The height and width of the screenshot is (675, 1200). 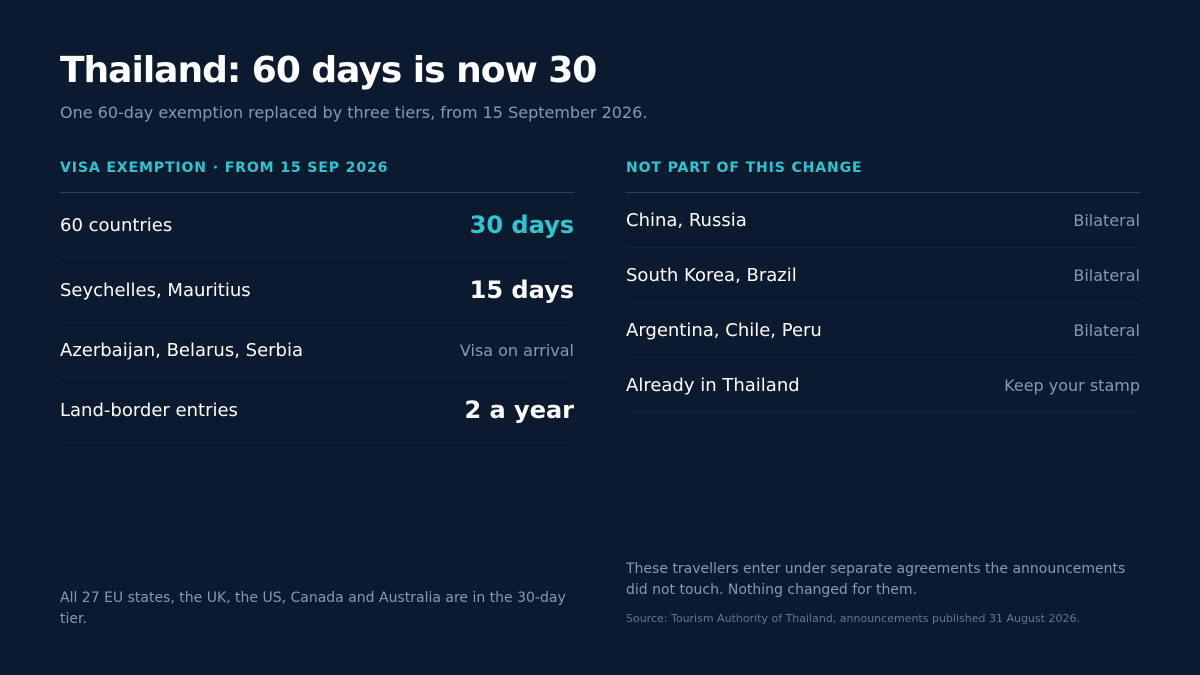 What do you see at coordinates (149, 410) in the screenshot?
I see `tier-label: Land-border entries` at bounding box center [149, 410].